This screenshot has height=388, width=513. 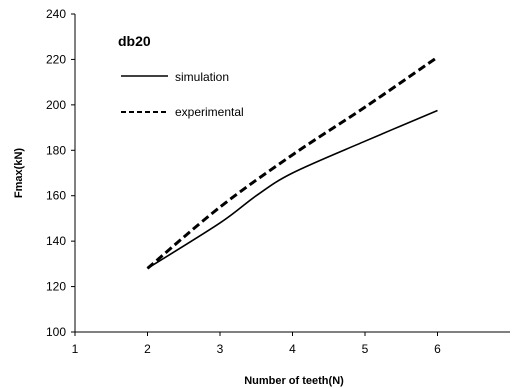 What do you see at coordinates (220, 349) in the screenshot?
I see `x-tick-label: 3` at bounding box center [220, 349].